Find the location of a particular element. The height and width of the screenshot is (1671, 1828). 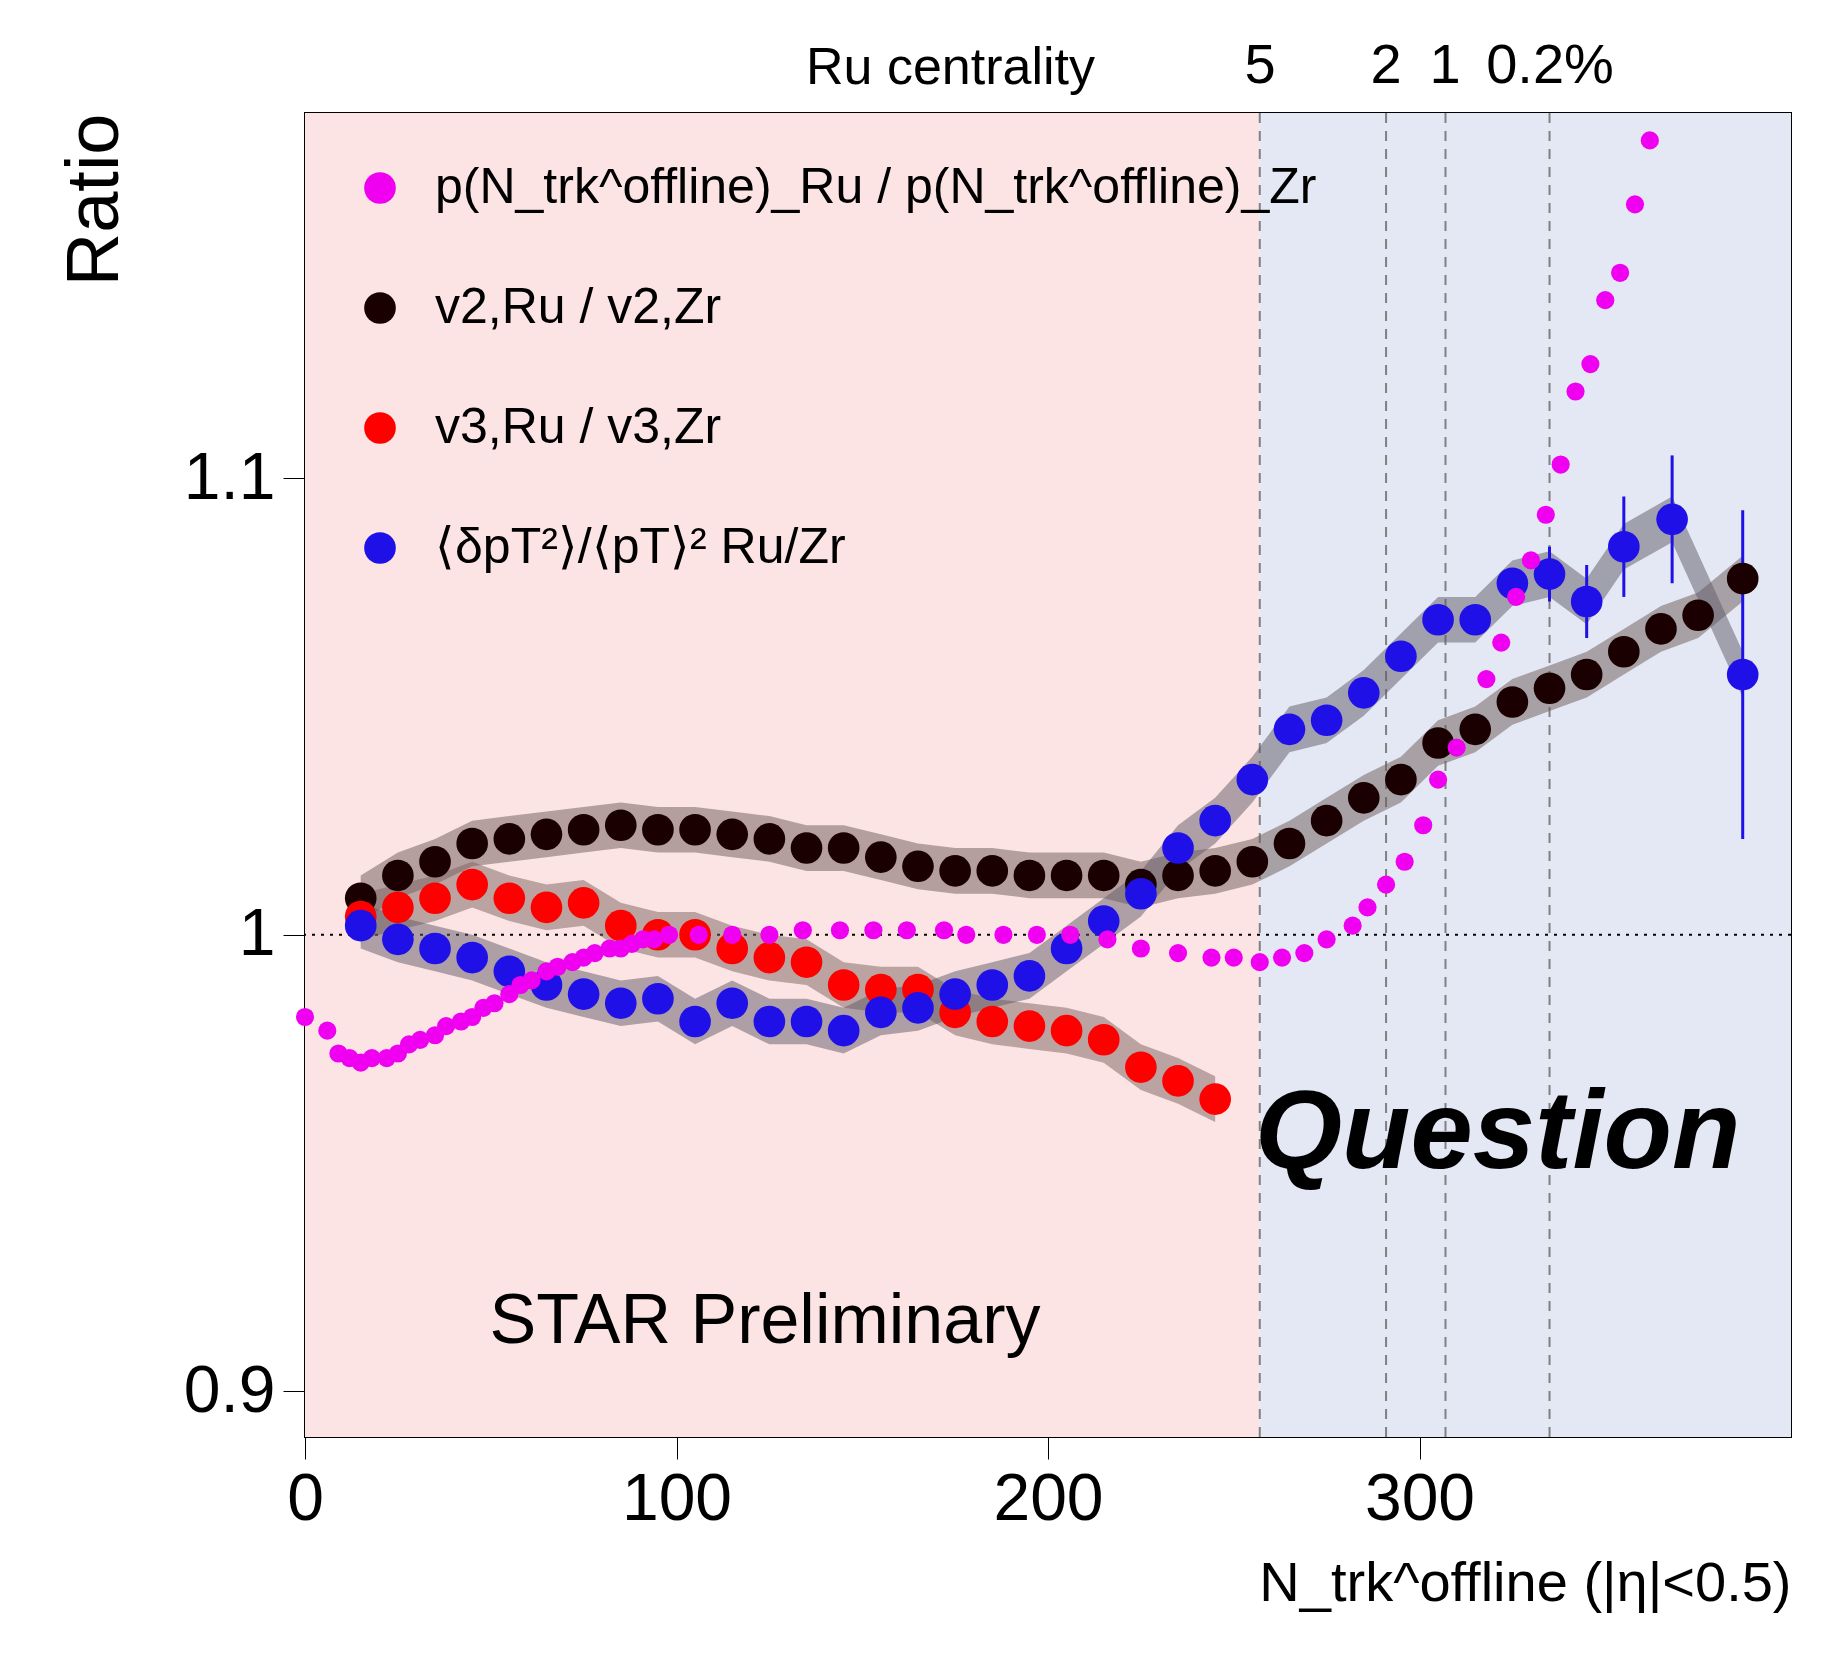

x-tick-label: 100 is located at coordinates (677, 1496).